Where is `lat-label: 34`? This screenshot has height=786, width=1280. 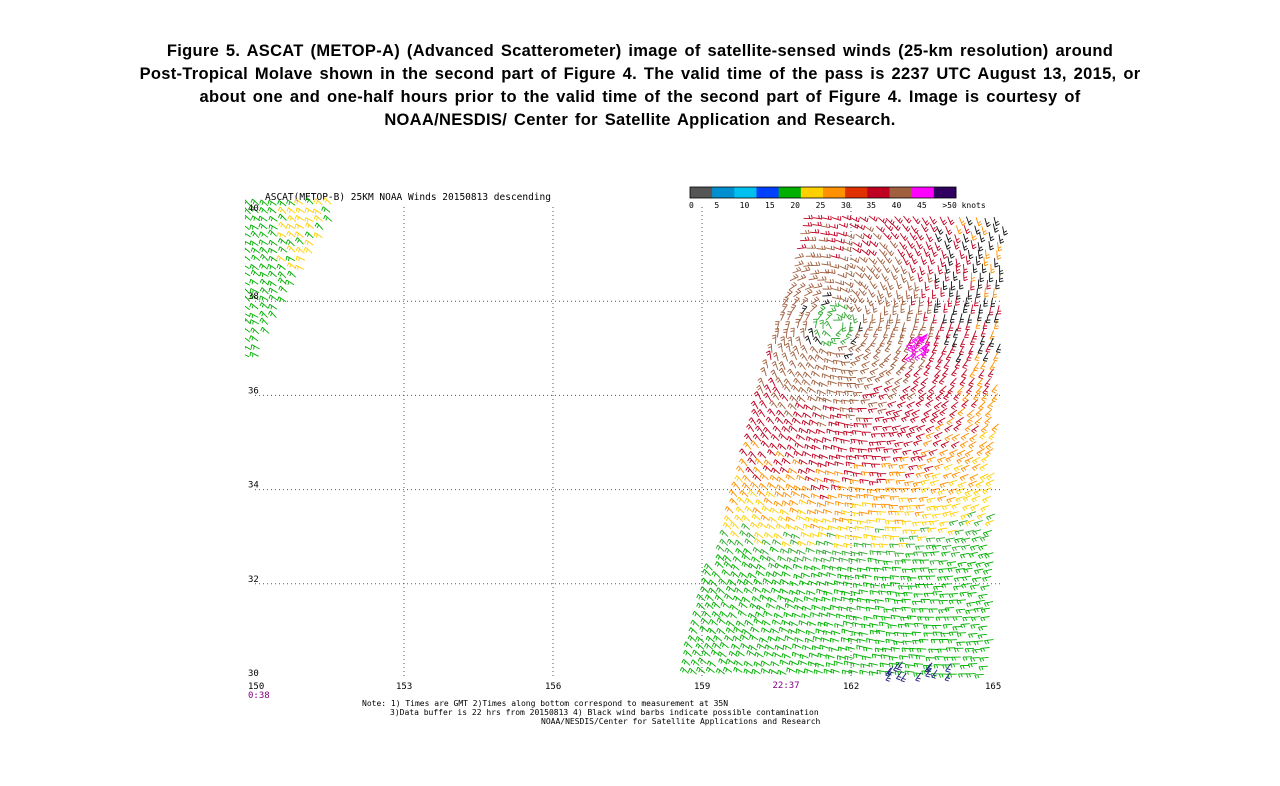
lat-label: 34 is located at coordinates (253, 486).